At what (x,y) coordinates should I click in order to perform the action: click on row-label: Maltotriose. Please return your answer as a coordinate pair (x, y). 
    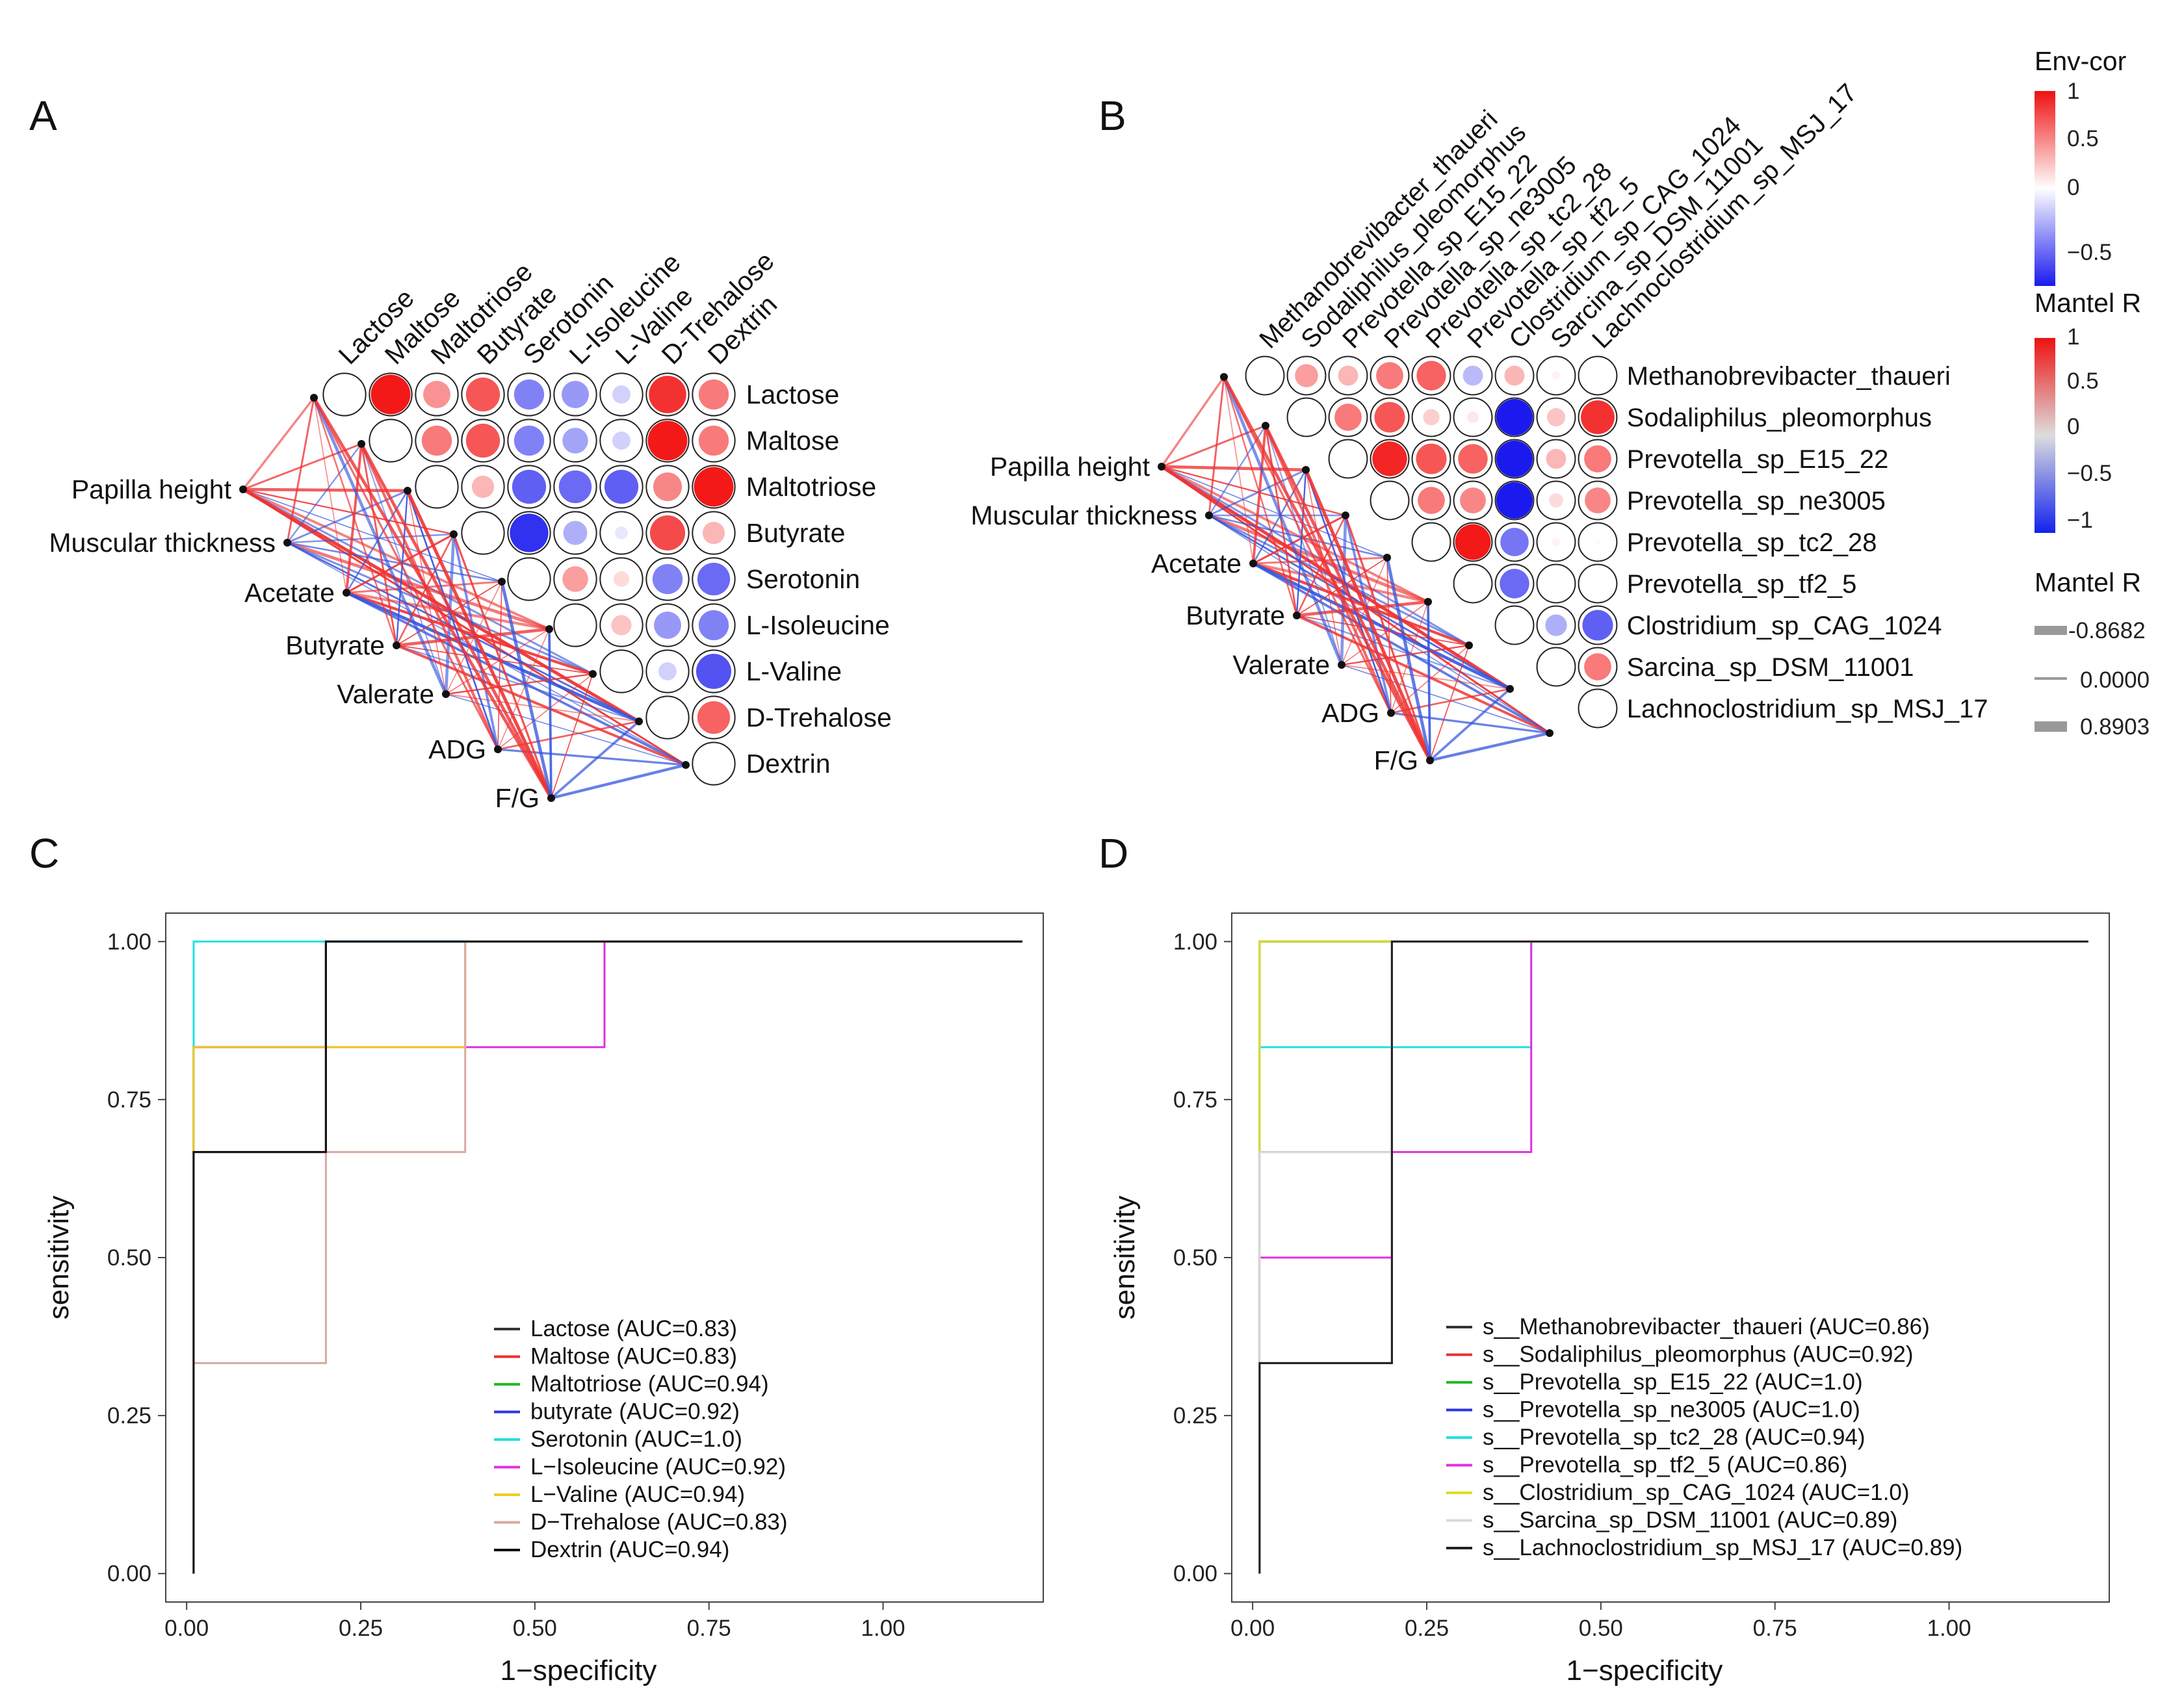
    Looking at the image, I should click on (812, 487).